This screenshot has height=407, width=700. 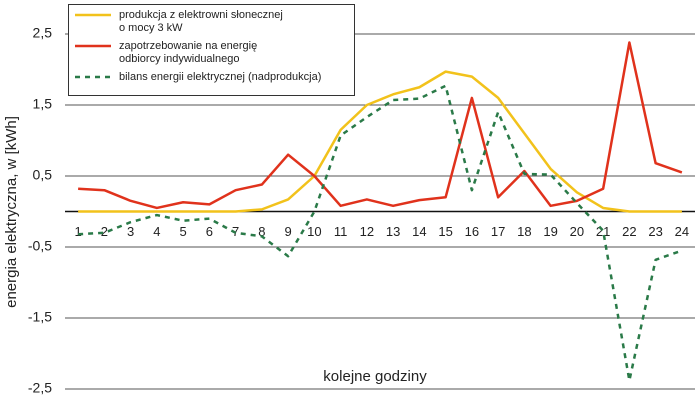 I want to click on y-tick-label: 0,5, so click(x=43, y=175).